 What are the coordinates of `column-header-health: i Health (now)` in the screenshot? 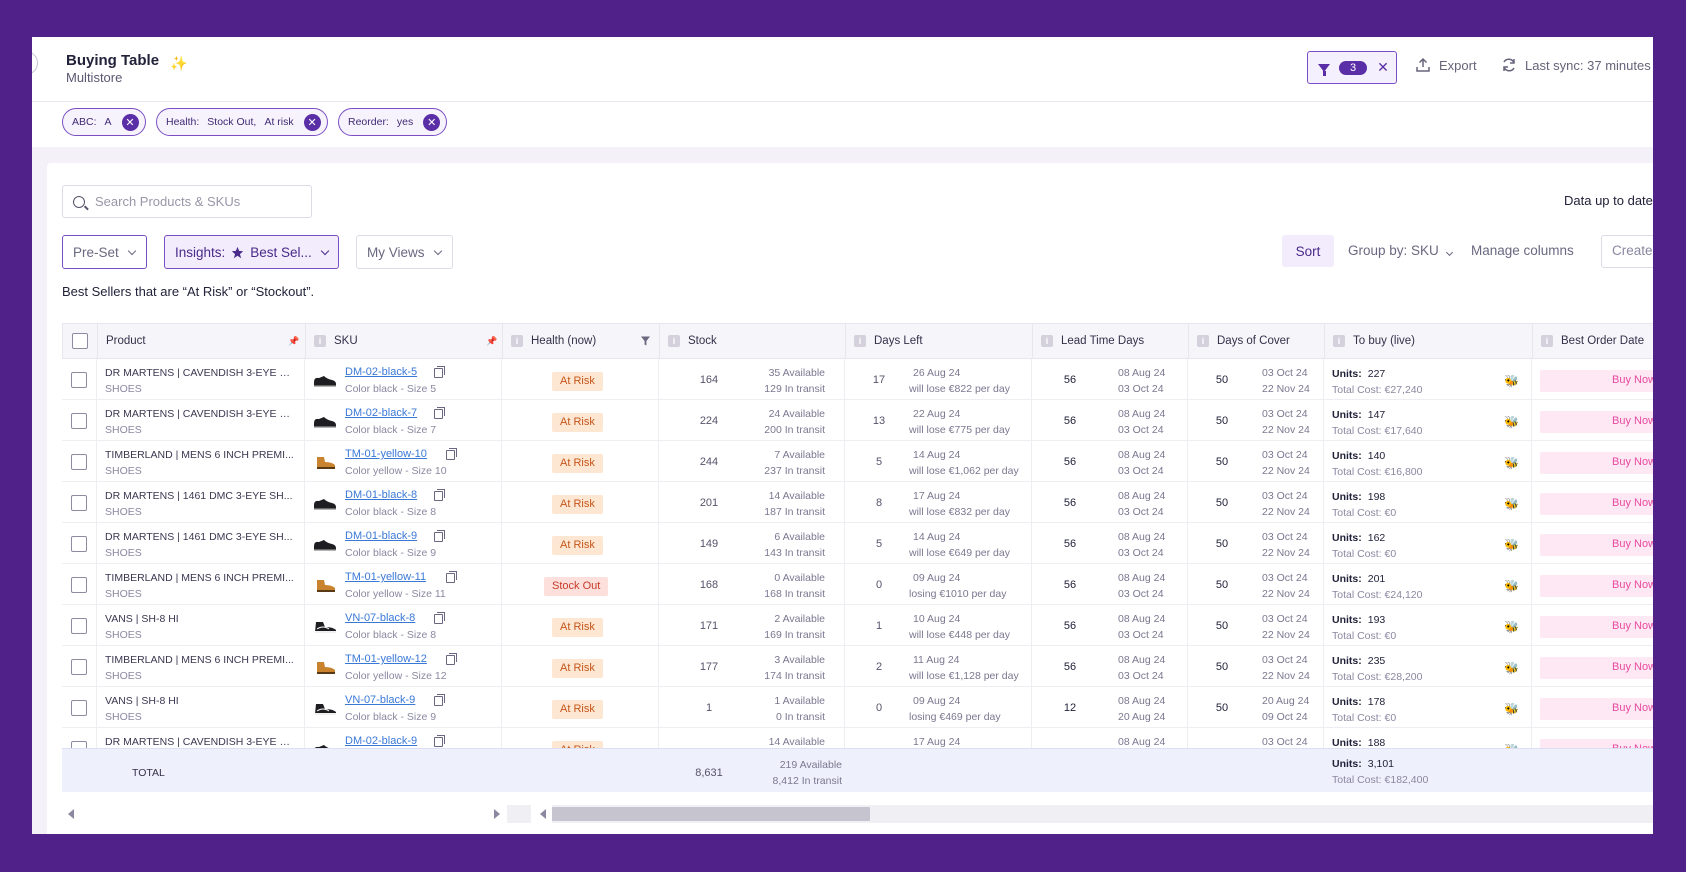 It's located at (581, 341).